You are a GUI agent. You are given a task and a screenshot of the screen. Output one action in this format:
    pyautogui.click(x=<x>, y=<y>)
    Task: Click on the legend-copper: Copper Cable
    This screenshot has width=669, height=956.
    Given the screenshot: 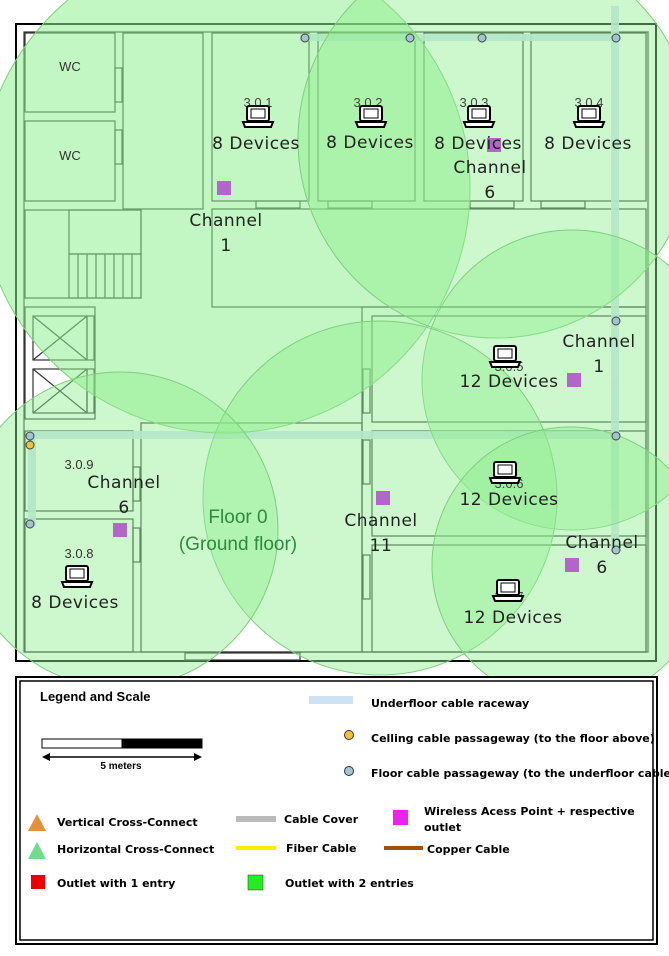 What is the action you would take?
    pyautogui.click(x=468, y=849)
    